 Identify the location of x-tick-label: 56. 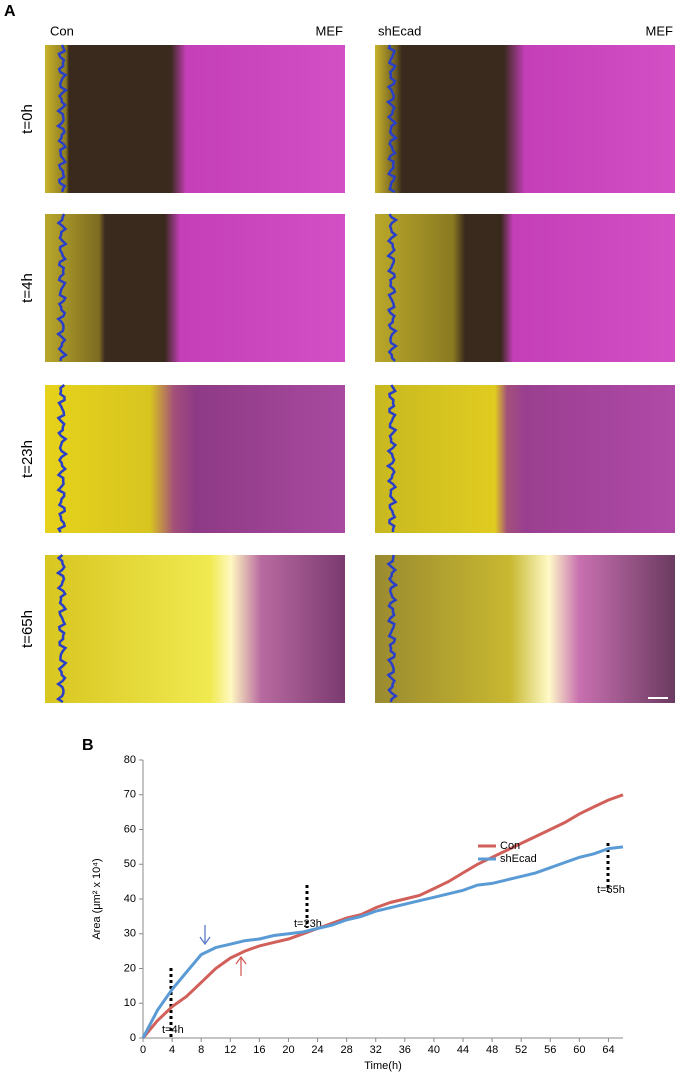
(550, 1050).